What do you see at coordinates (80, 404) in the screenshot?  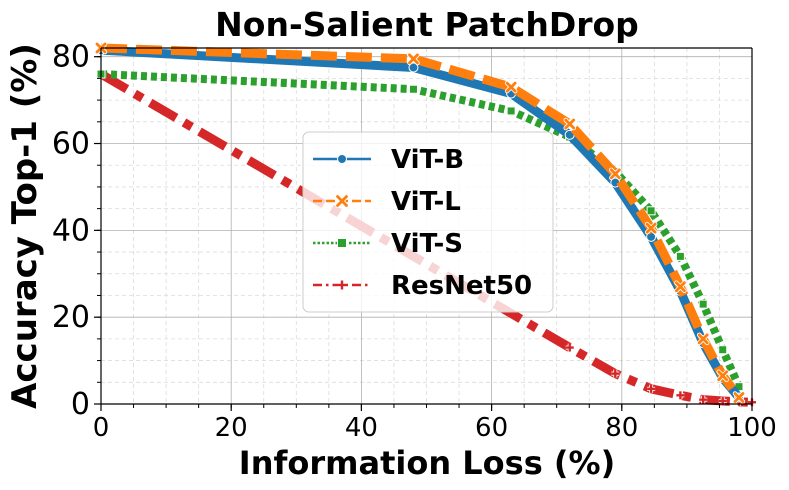 I see `y-tick-label: 0` at bounding box center [80, 404].